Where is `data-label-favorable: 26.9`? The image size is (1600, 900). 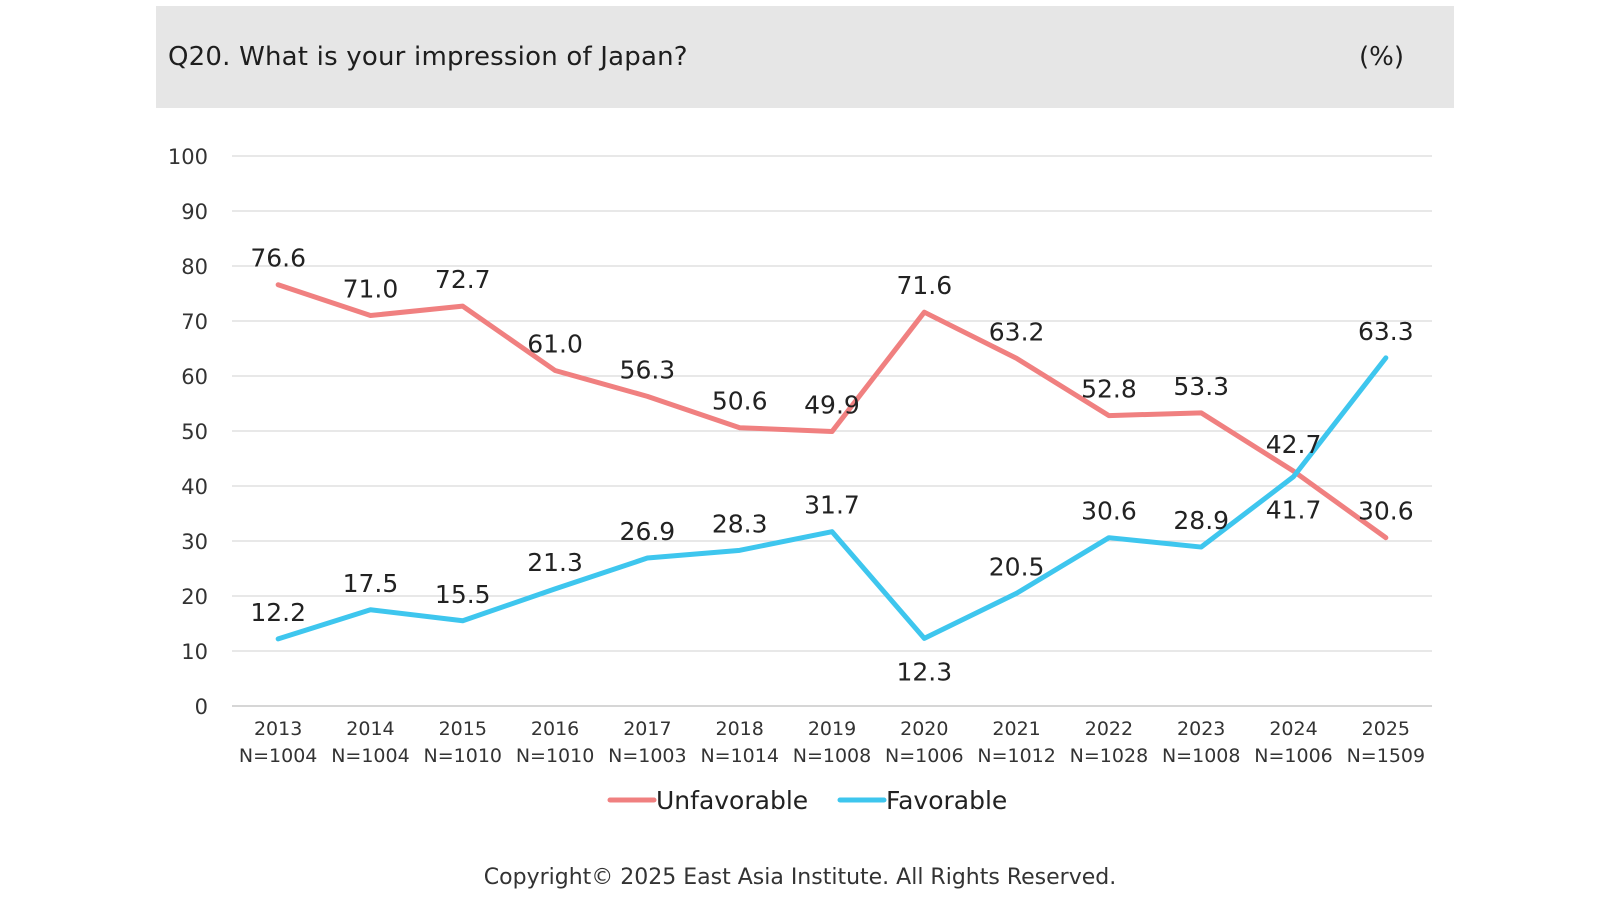 data-label-favorable: 26.9 is located at coordinates (648, 531).